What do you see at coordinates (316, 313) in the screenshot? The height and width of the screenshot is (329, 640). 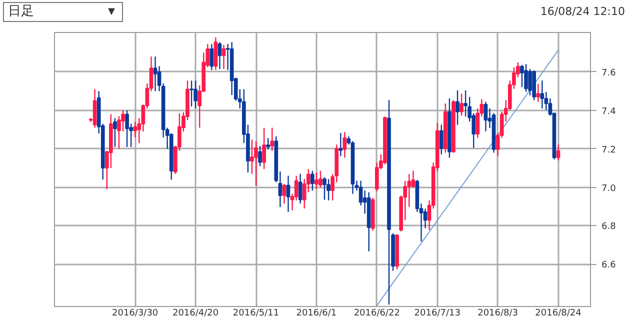 I see `x-tick-label: 2016/6/1` at bounding box center [316, 313].